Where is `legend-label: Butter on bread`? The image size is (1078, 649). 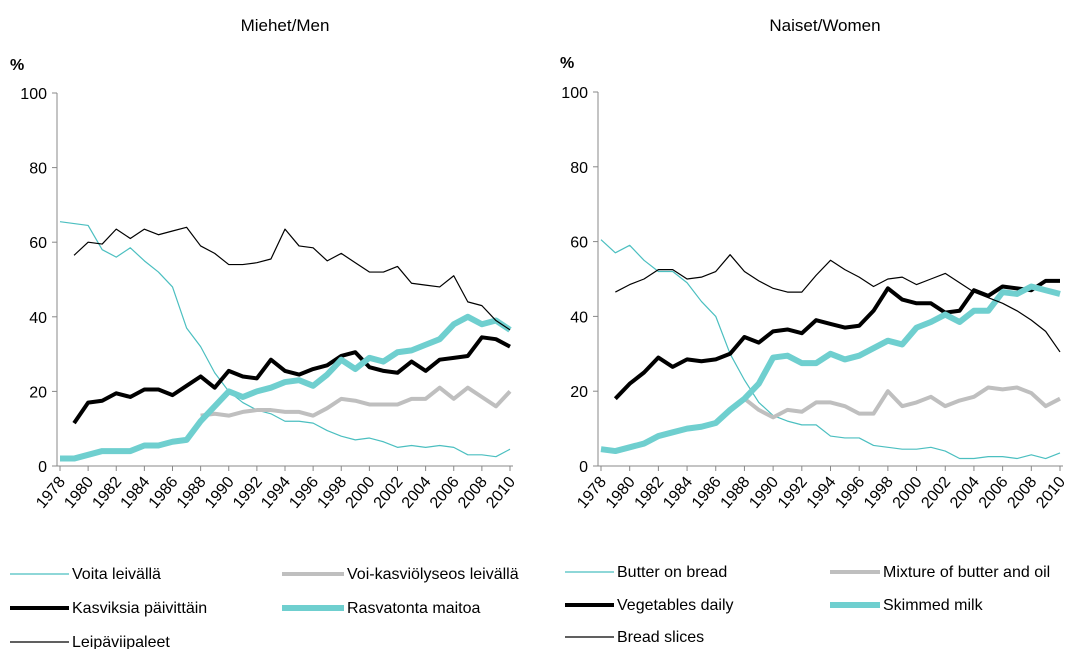 legend-label: Butter on bread is located at coordinates (672, 572).